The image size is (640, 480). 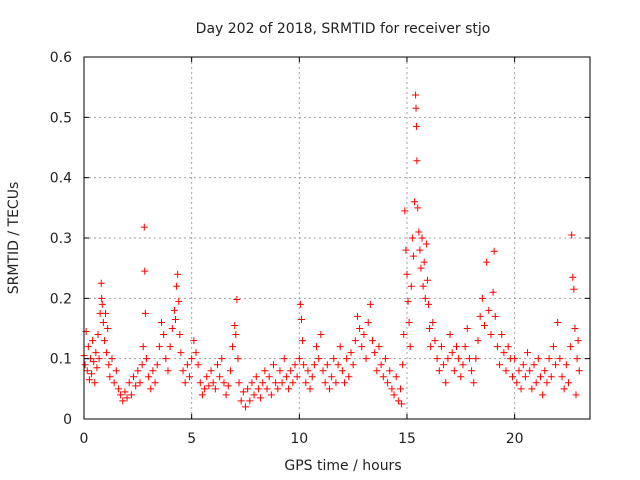 What do you see at coordinates (61, 360) in the screenshot?
I see `y-tick-label: 0.1` at bounding box center [61, 360].